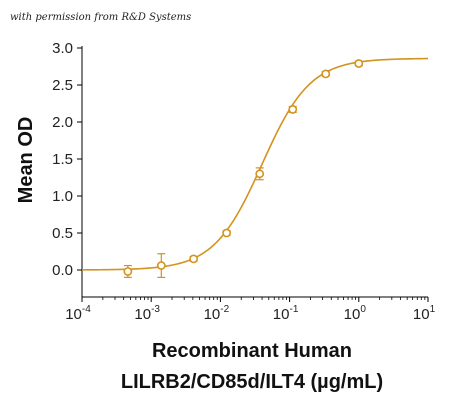 The width and height of the screenshot is (450, 400). I want to click on y-tick-label: 0.0, so click(62, 270).